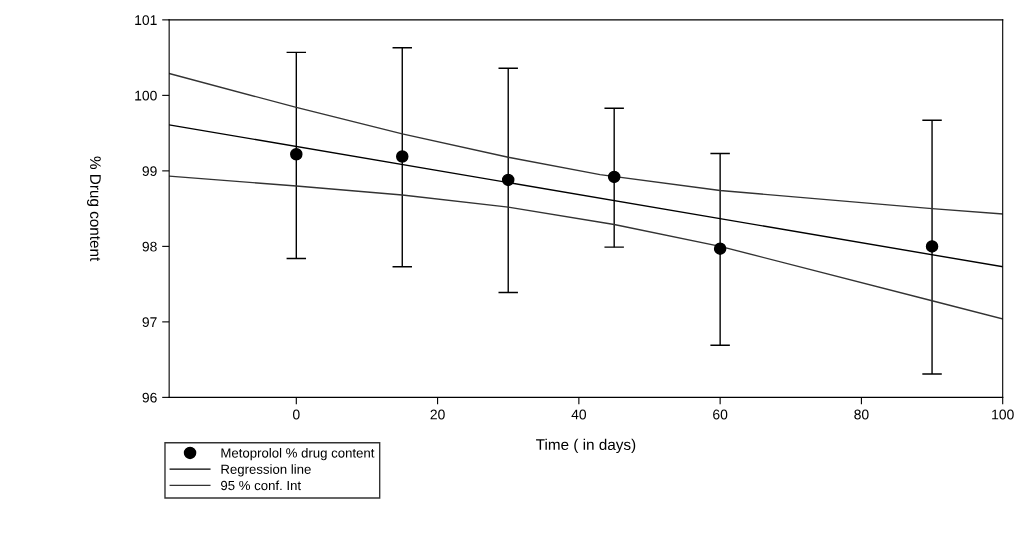  What do you see at coordinates (579, 414) in the screenshot?
I see `x-tick-label: 40` at bounding box center [579, 414].